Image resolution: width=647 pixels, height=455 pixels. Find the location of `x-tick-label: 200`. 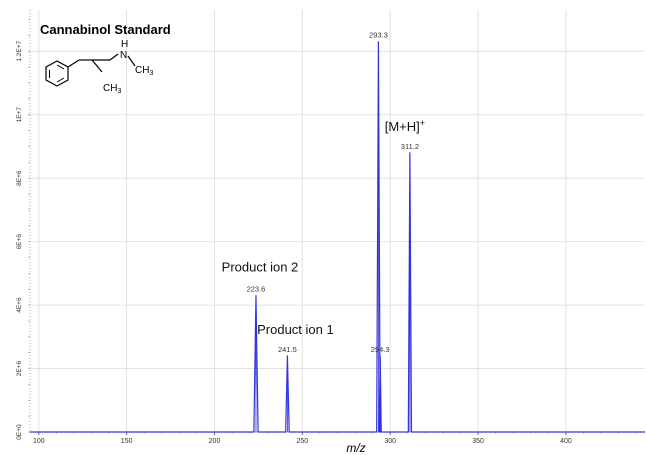

x-tick-label: 200 is located at coordinates (215, 441).